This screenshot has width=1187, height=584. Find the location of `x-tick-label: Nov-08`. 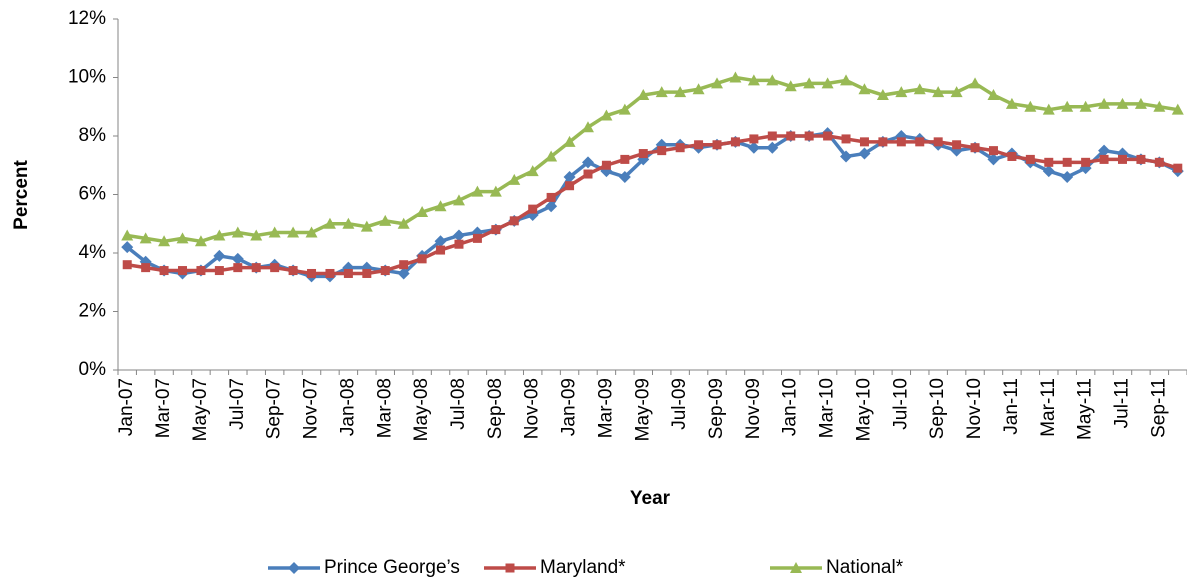

x-tick-label: Nov-08 is located at coordinates (532, 408).